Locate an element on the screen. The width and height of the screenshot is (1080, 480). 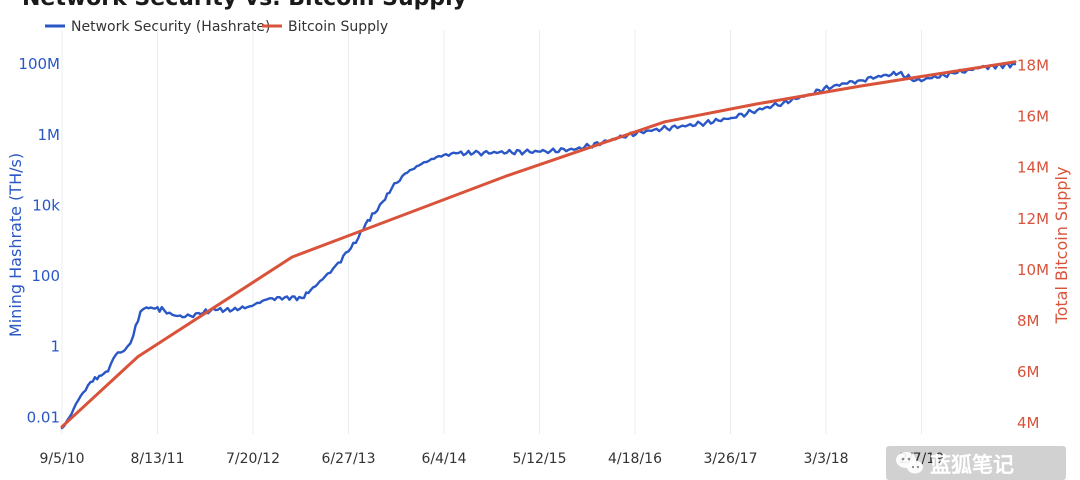
watermark: 蓝狐笔记 is located at coordinates (976, 463).